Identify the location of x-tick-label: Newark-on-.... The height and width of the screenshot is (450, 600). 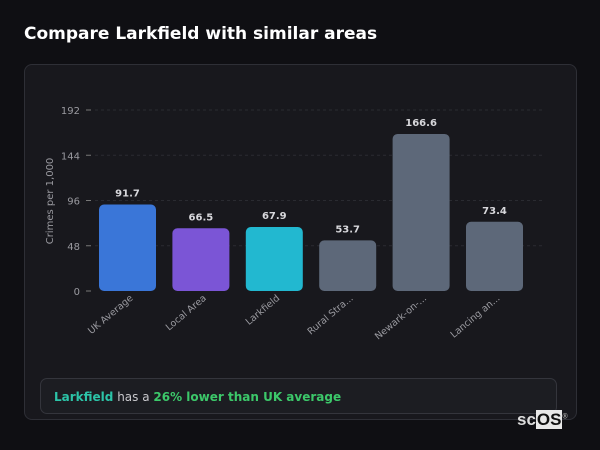
(401, 317).